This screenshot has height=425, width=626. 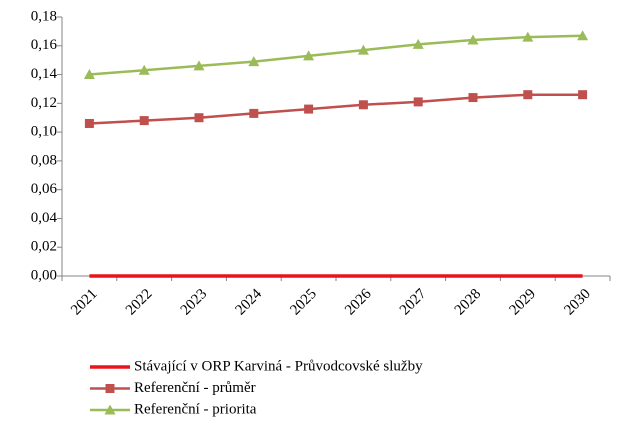 What do you see at coordinates (44, 16) in the screenshot?
I see `y-tick-label: 0,18` at bounding box center [44, 16].